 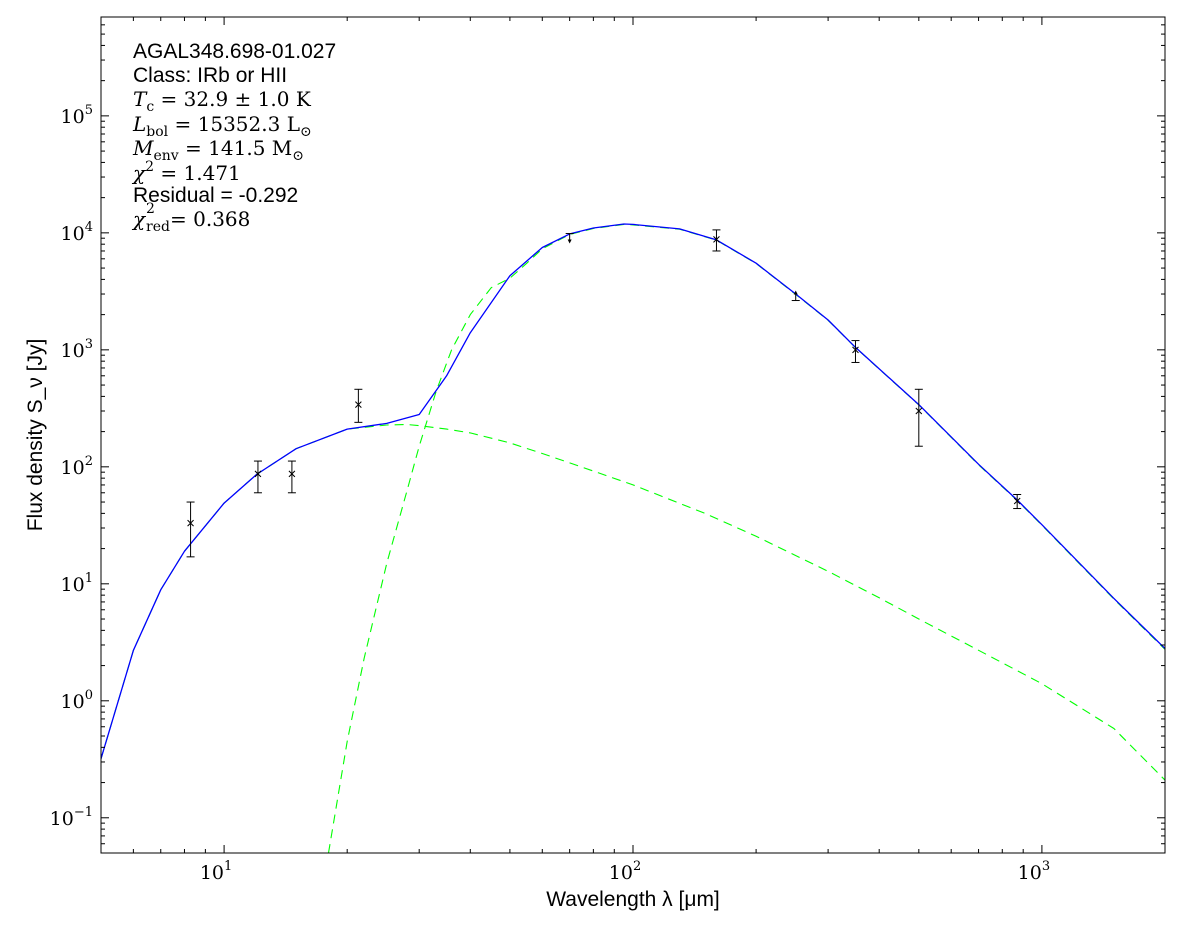 What do you see at coordinates (77, 466) in the screenshot?
I see `y-tick-label: 10²` at bounding box center [77, 466].